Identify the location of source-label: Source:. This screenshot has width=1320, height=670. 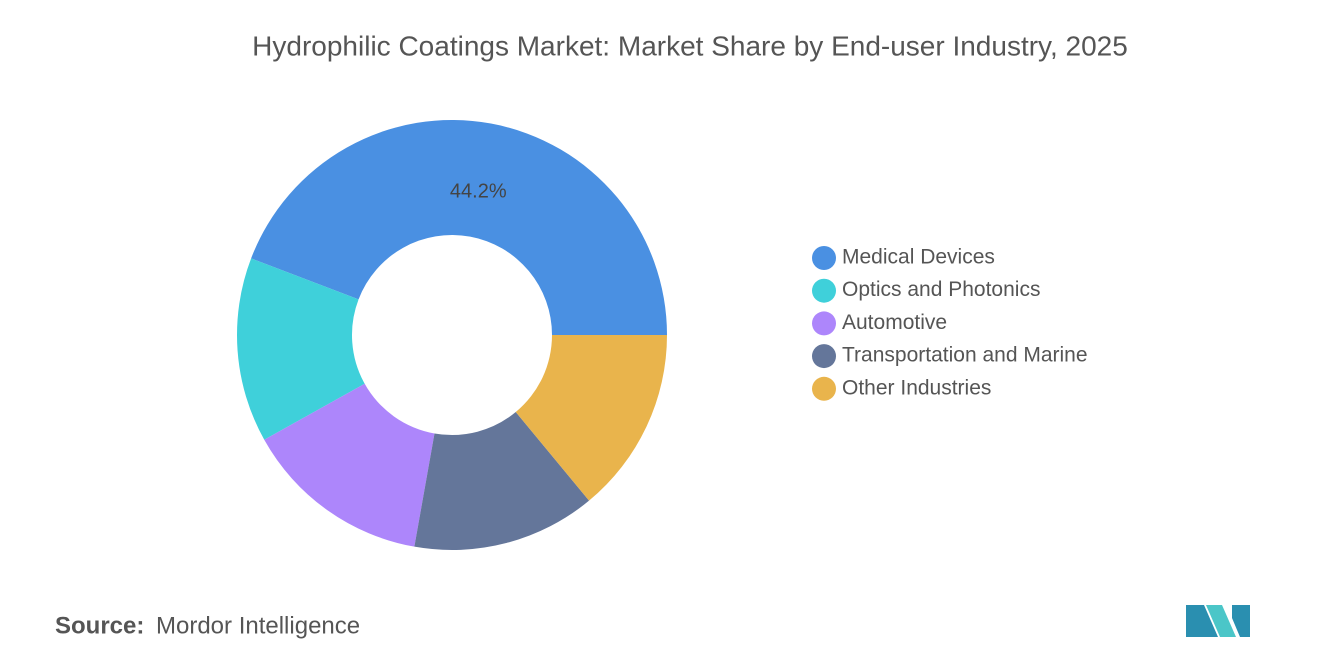
(99, 625).